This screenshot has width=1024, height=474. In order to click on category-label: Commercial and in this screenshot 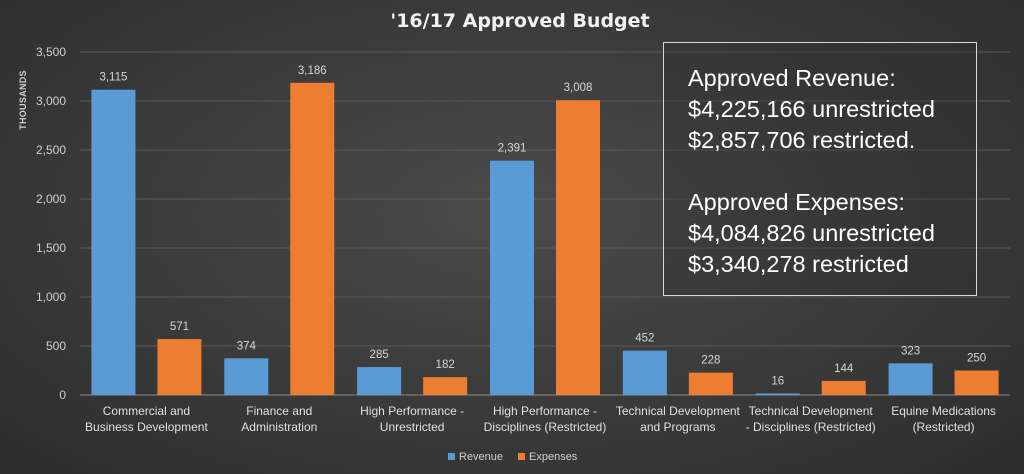, I will do `click(146, 411)`.